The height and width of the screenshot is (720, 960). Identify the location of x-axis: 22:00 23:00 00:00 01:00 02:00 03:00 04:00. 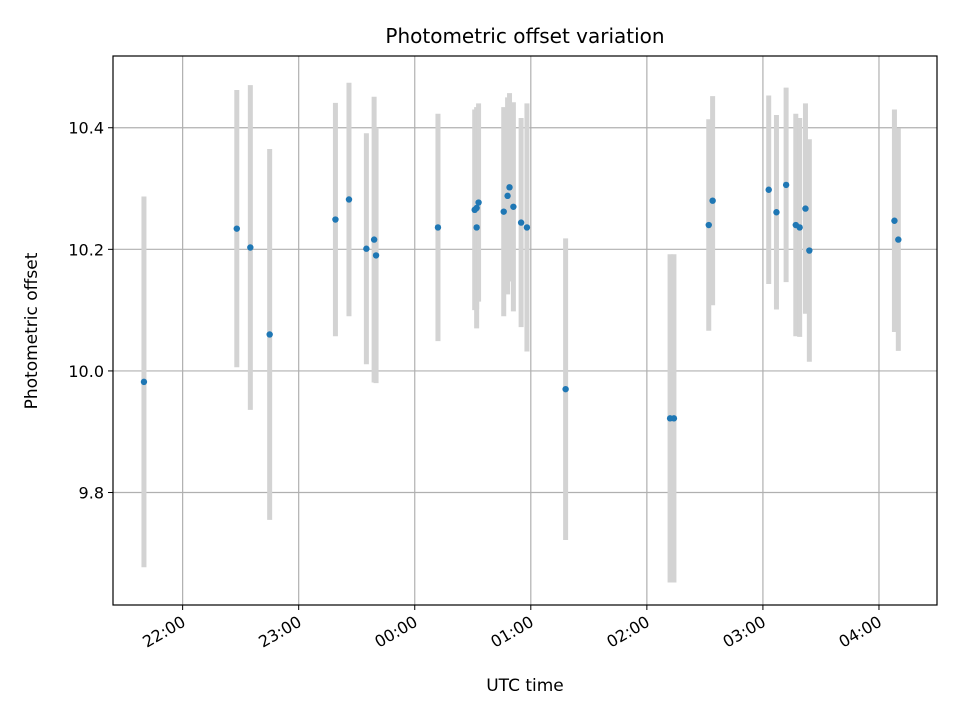
(512, 628).